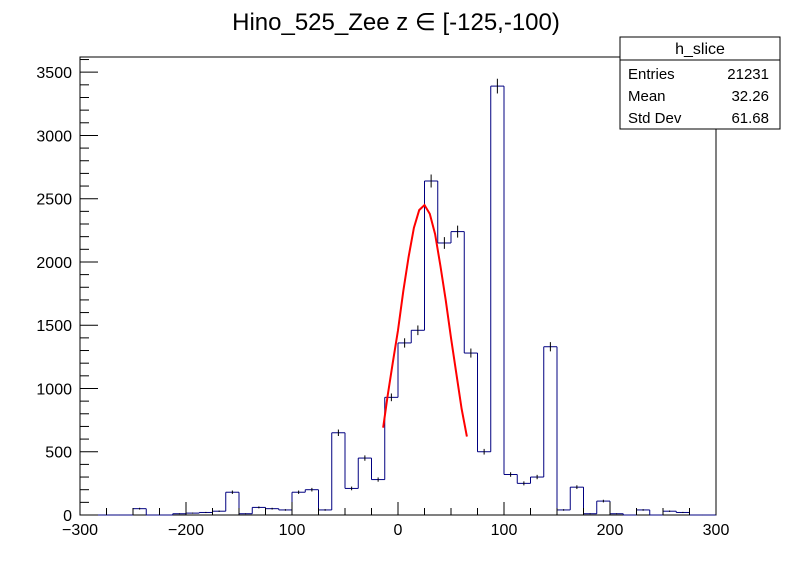  What do you see at coordinates (54, 200) in the screenshot?
I see `y-tick-label: 2500` at bounding box center [54, 200].